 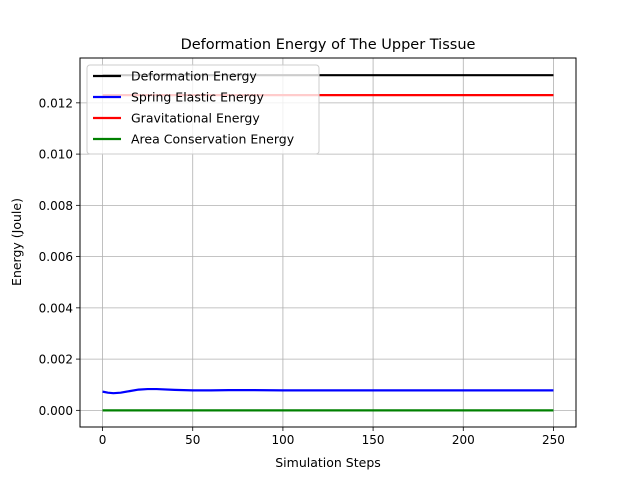 I want to click on y-tick-label: 0.012, so click(x=56, y=103).